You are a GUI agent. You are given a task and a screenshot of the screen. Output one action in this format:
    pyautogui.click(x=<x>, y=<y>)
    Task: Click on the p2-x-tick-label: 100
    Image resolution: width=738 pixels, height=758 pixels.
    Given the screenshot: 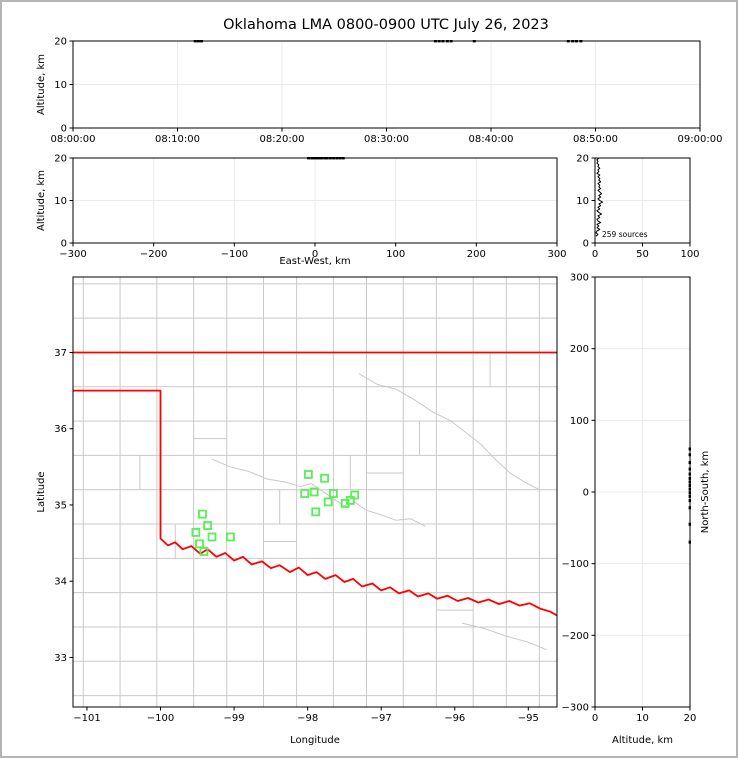 What is the action you would take?
    pyautogui.click(x=395, y=254)
    